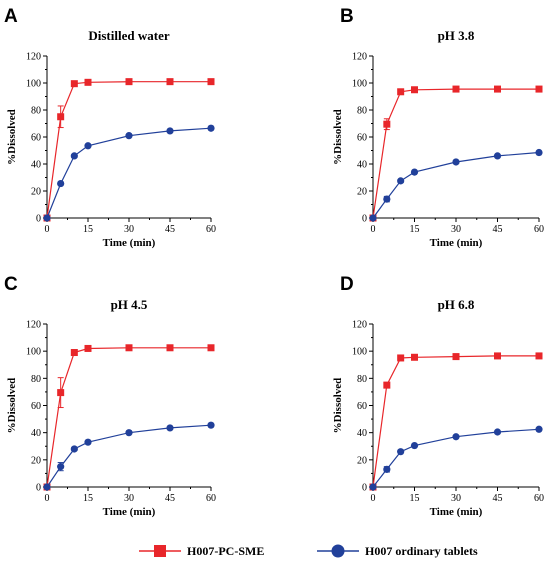 This screenshot has height=573, width=550. What do you see at coordinates (12, 137) in the screenshot?
I see `y-axis-label: %Dissolved` at bounding box center [12, 137].